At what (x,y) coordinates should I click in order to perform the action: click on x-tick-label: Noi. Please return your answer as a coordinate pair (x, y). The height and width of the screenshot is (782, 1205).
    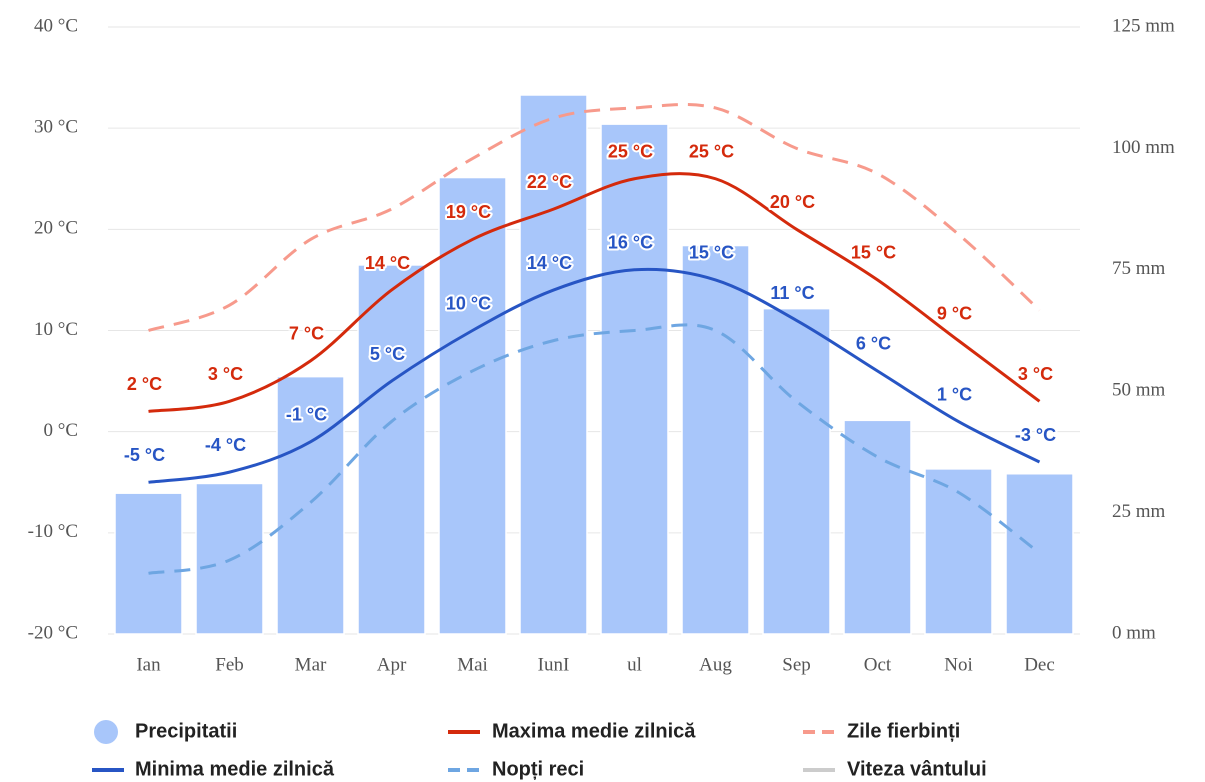
    Looking at the image, I should click on (958, 664).